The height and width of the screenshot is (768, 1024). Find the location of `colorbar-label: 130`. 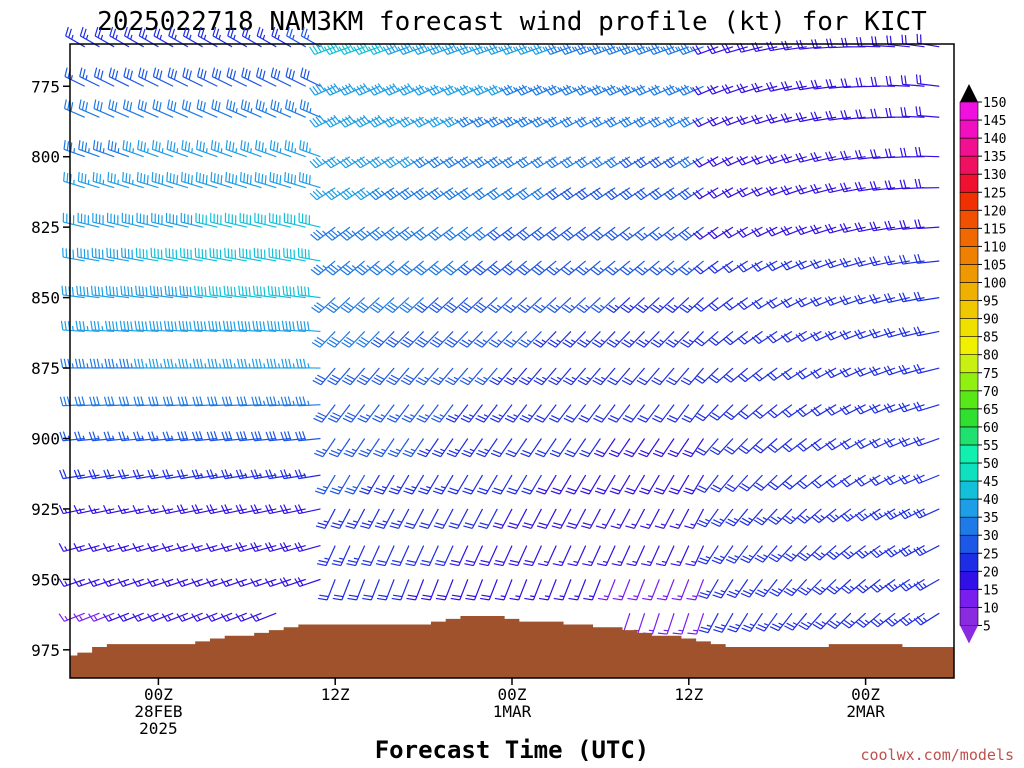

colorbar-label: 130 is located at coordinates (994, 175).